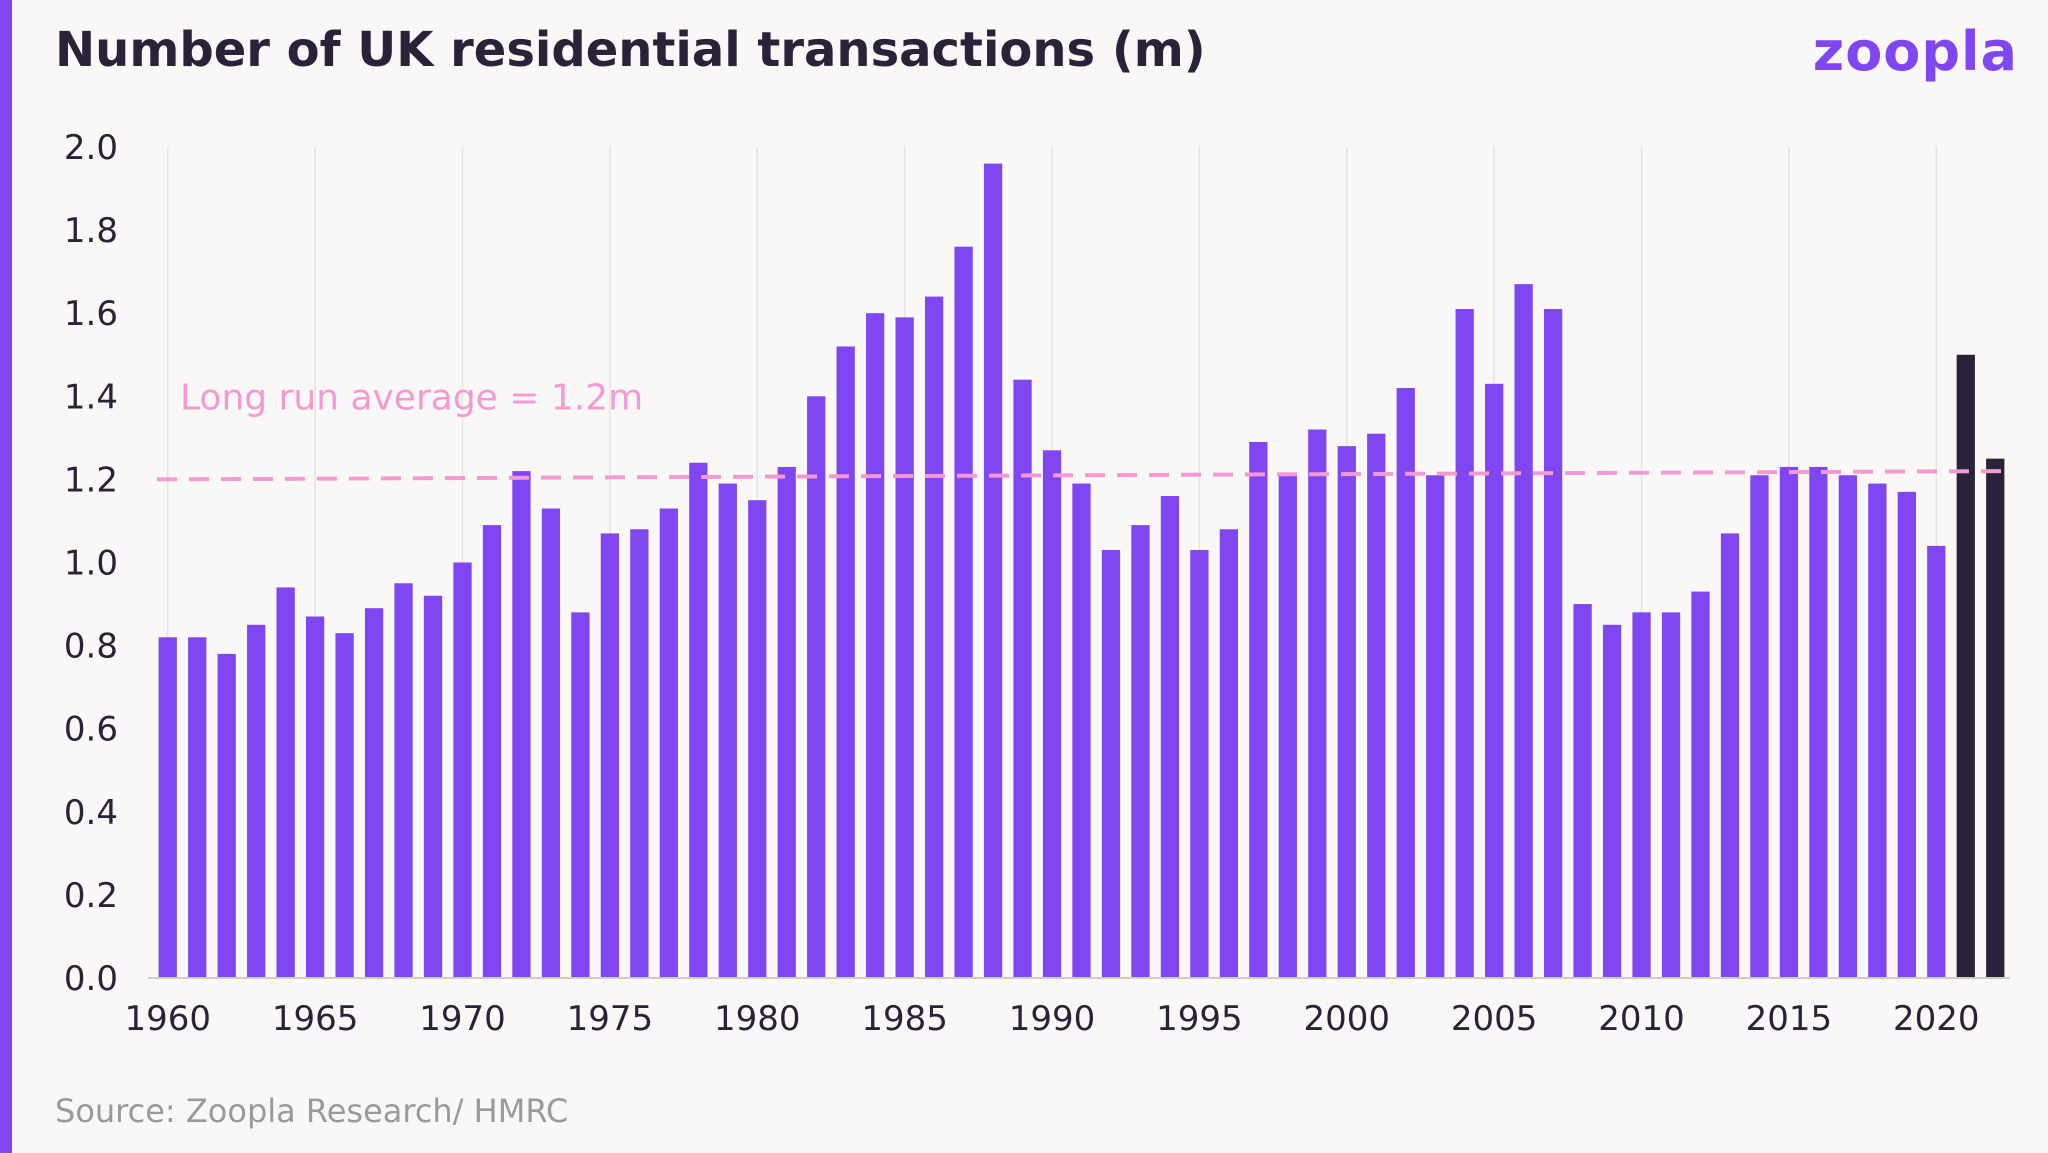  Describe the element at coordinates (1936, 761) in the screenshot. I see `bar-2020` at that location.